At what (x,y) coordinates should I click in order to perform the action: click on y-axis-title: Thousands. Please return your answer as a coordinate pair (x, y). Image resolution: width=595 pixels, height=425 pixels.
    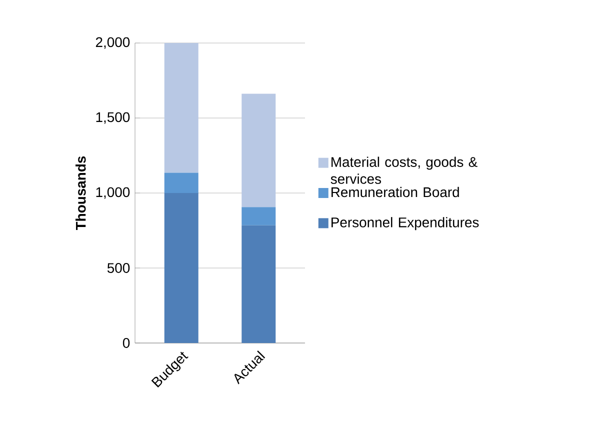
    Looking at the image, I should click on (81, 193).